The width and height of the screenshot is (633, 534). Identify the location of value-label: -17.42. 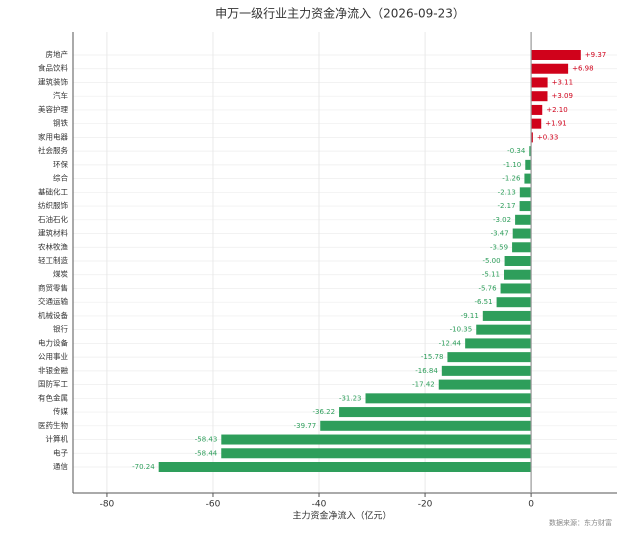
(423, 385).